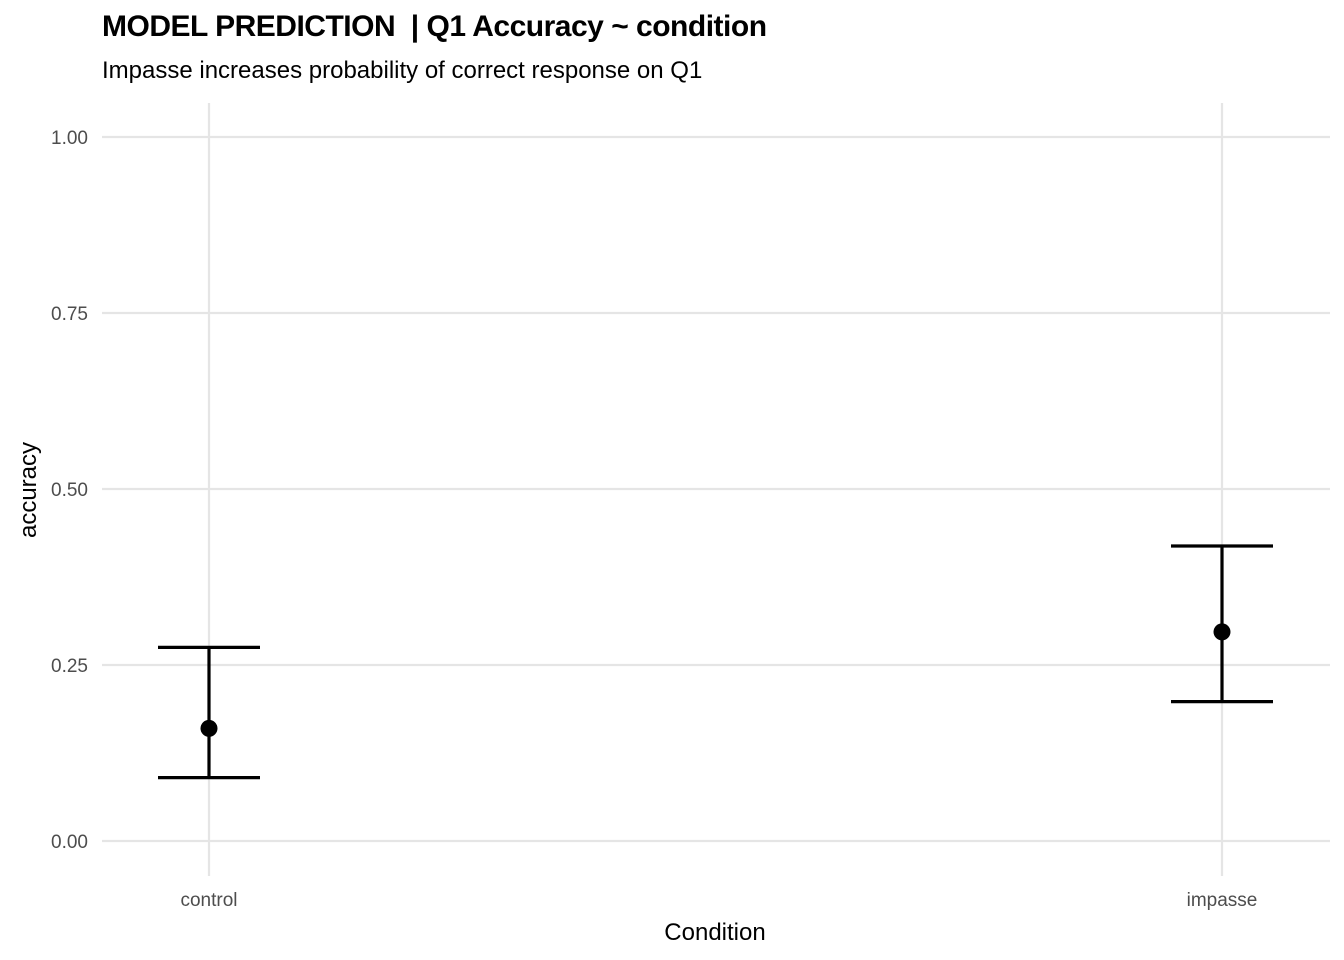  I want to click on y-tick-label: 0.75, so click(69, 314).